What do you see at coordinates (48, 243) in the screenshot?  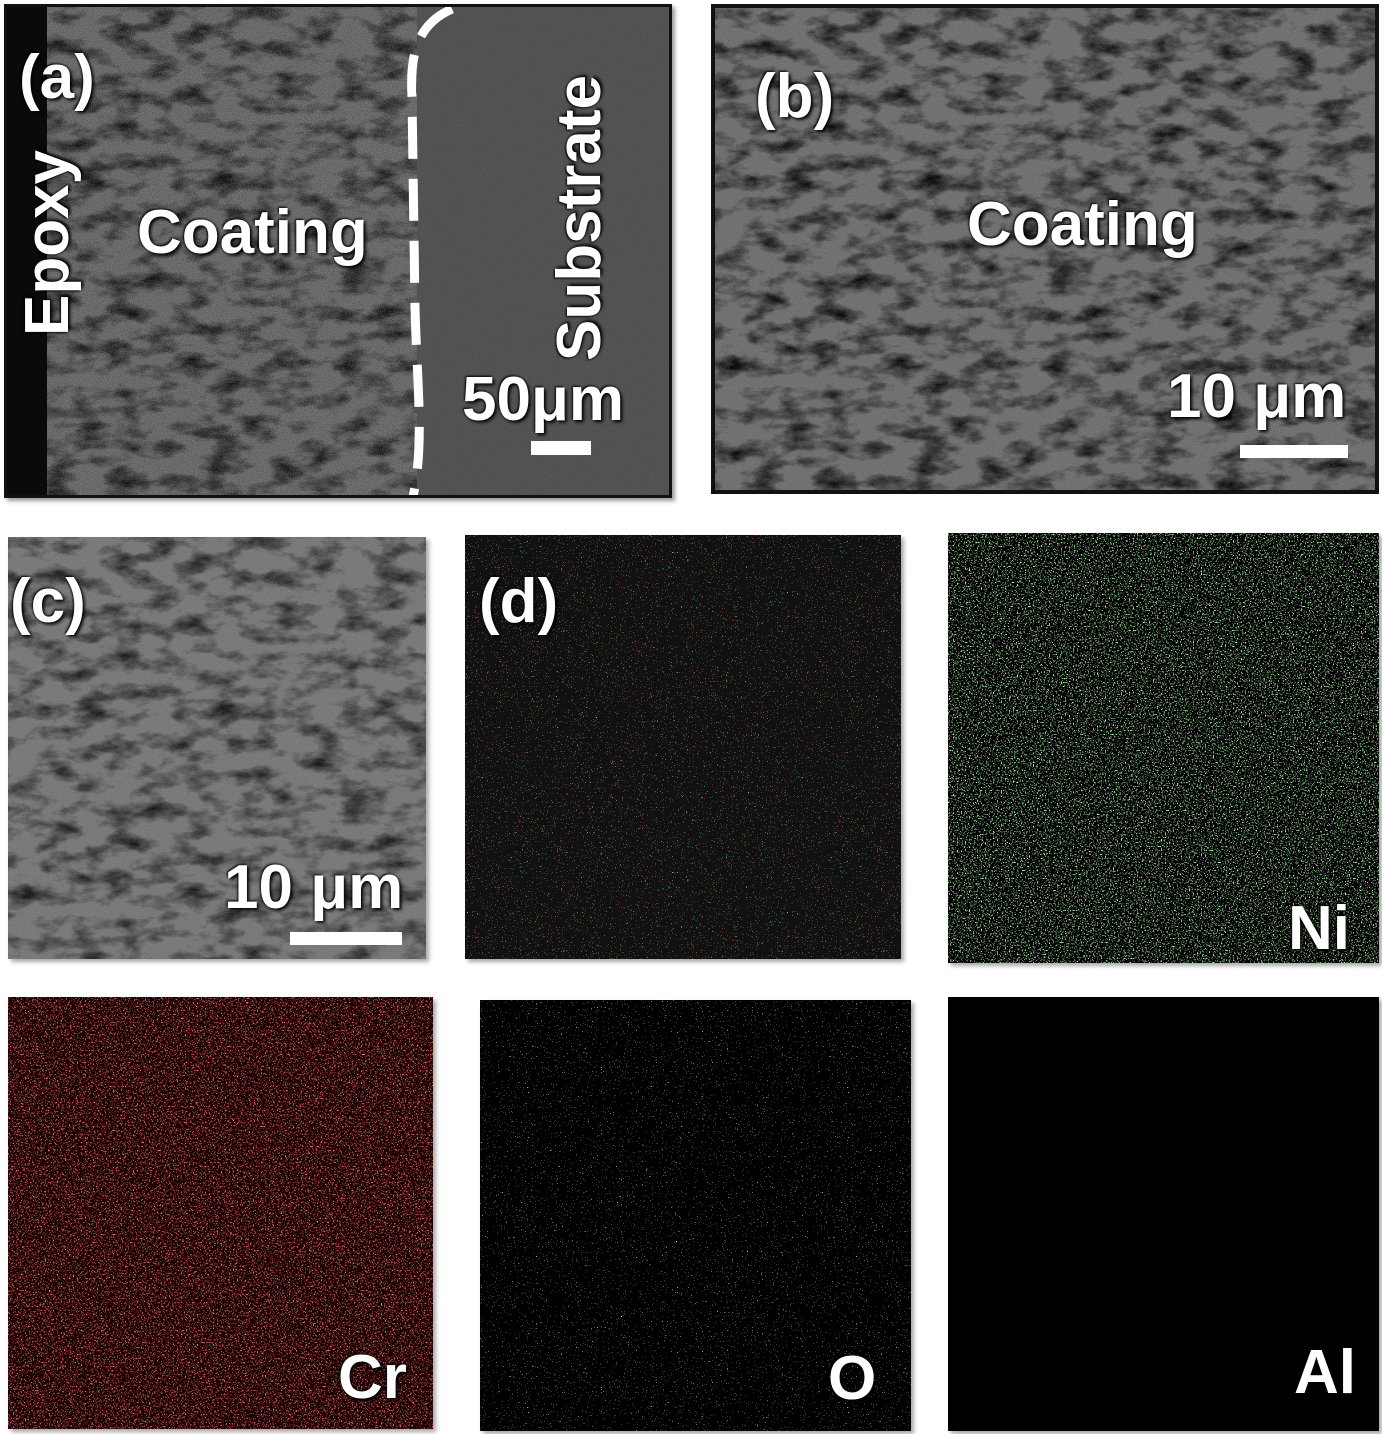 I see `annotation: Epoxy` at bounding box center [48, 243].